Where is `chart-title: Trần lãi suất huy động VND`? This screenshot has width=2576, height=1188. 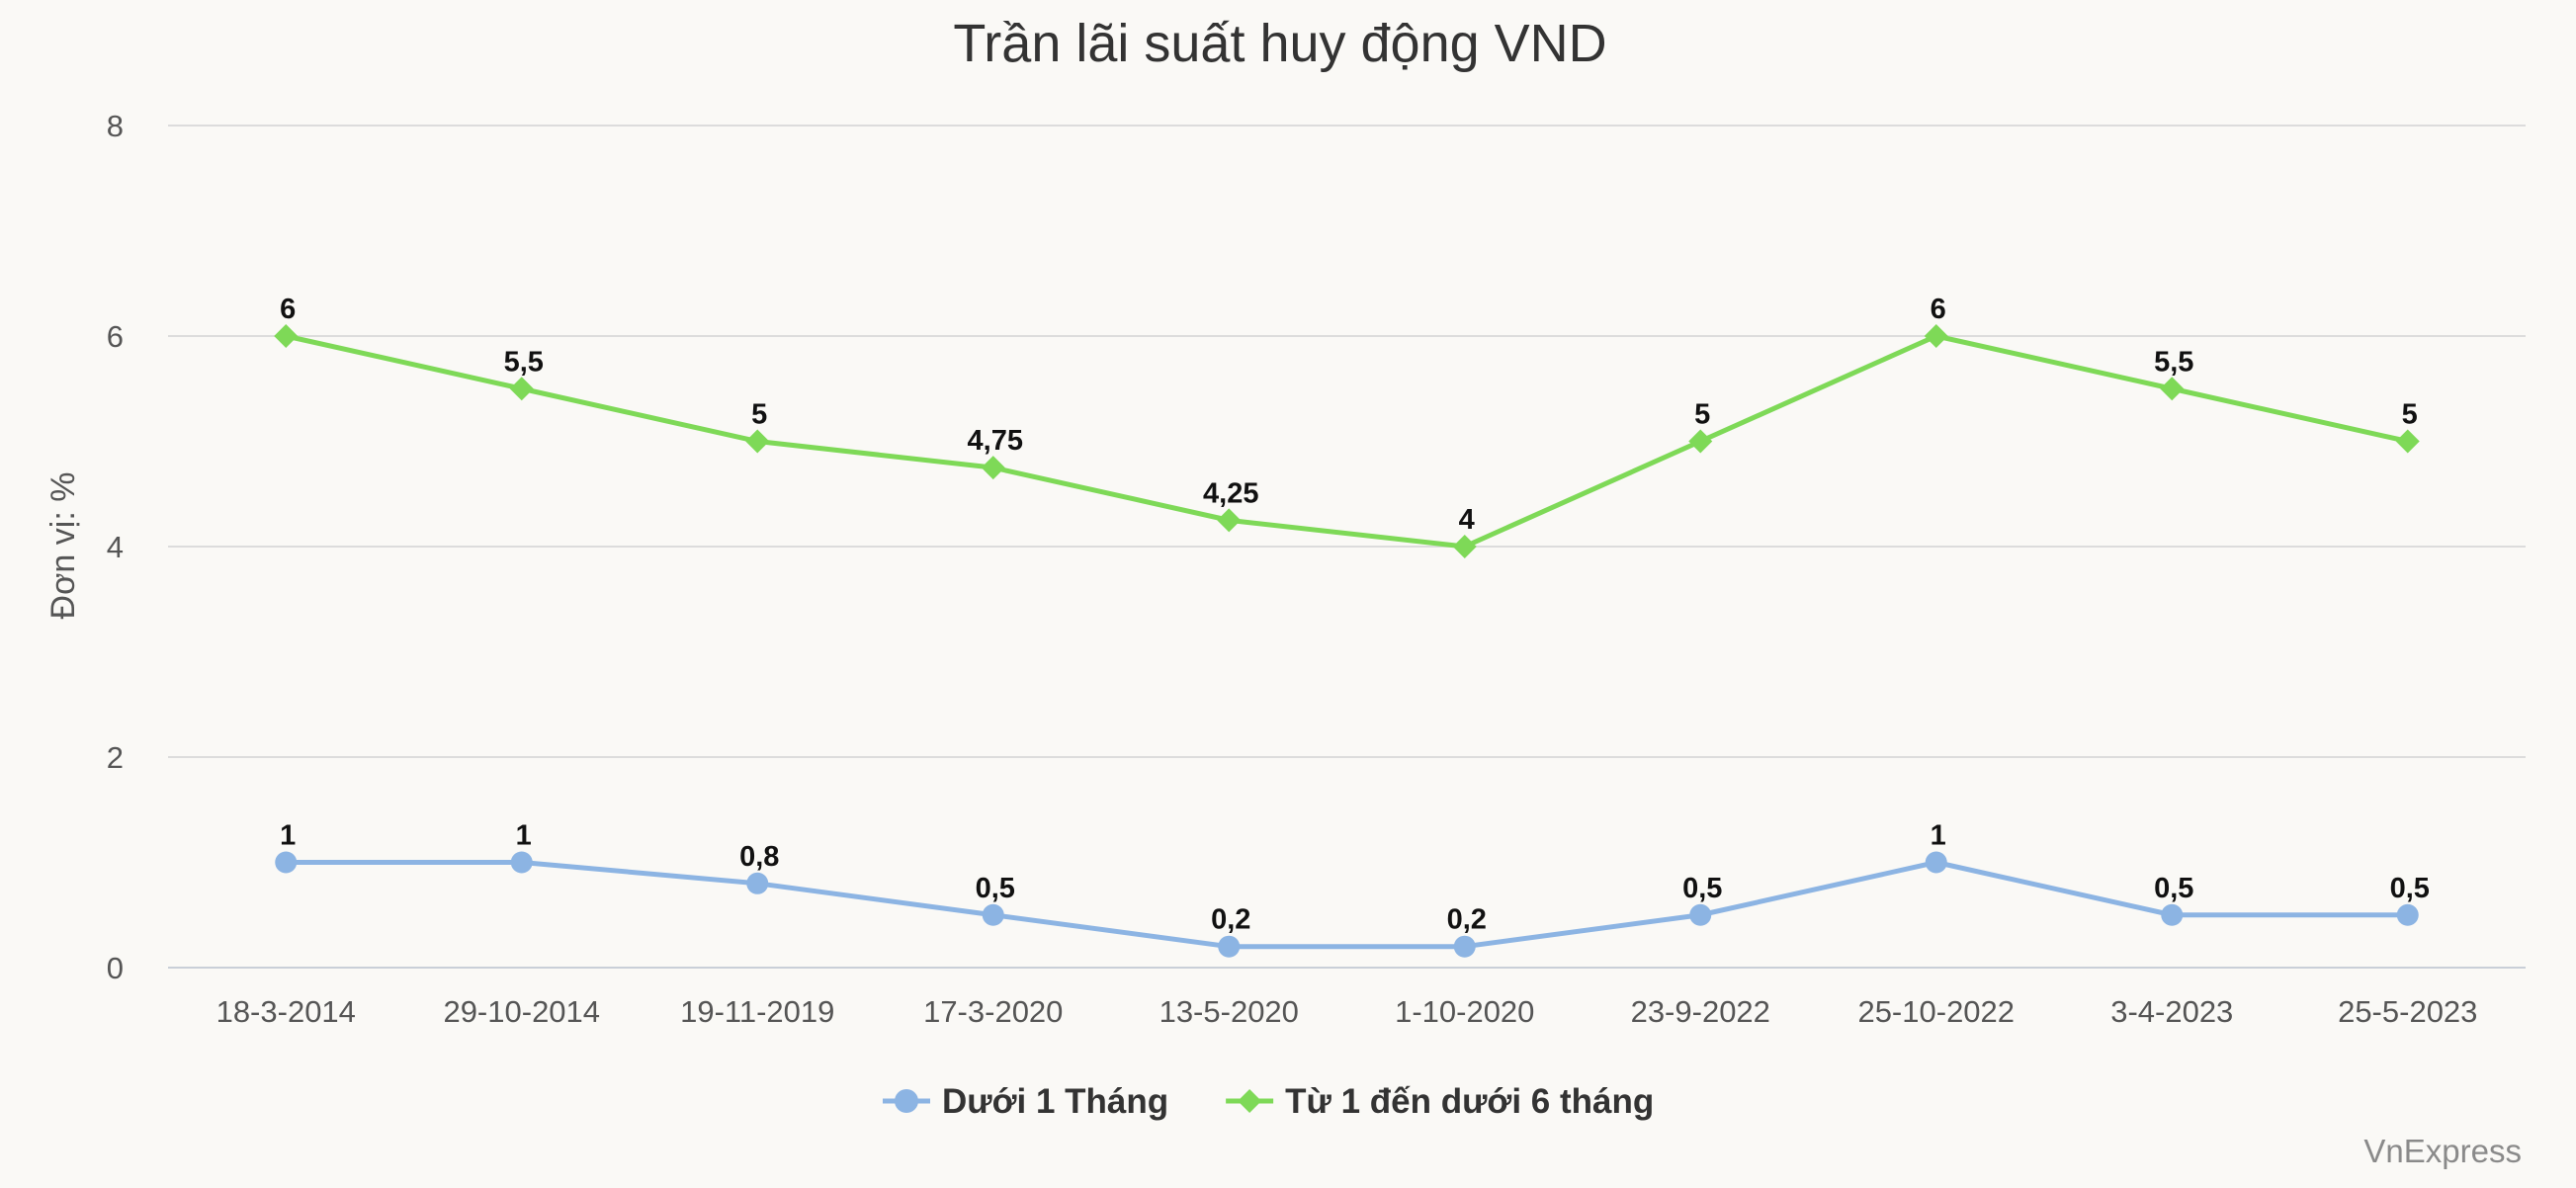
chart-title: Trần lãi suất huy động VND is located at coordinates (1279, 43).